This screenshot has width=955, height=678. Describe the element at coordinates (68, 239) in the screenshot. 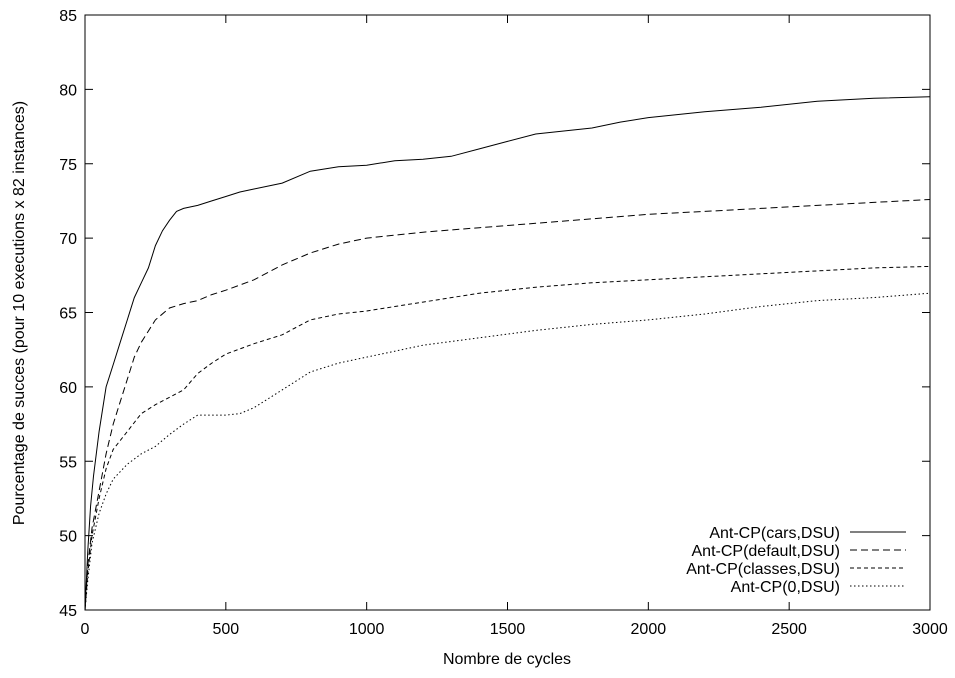

I see `y-tick-label: 70` at that location.